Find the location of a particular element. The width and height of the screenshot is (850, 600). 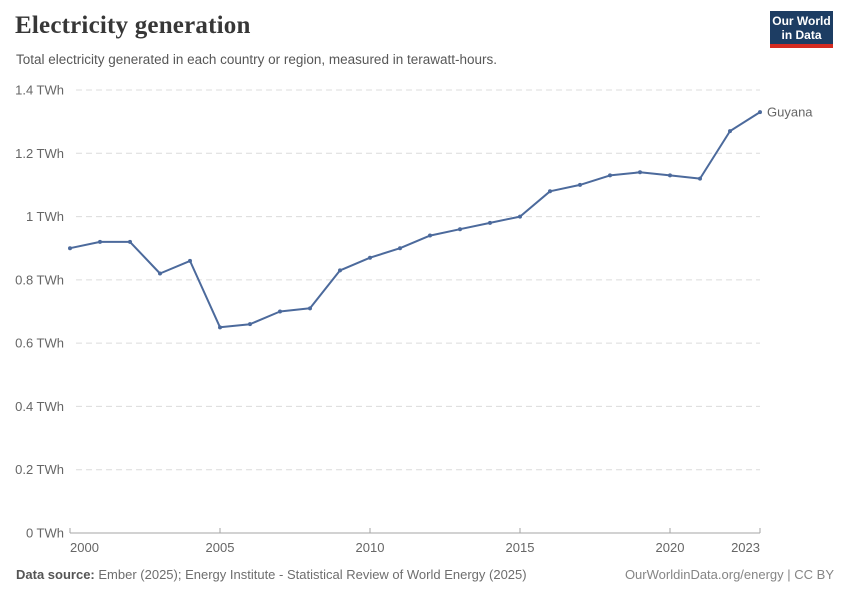

owid-logo-line1: Our World is located at coordinates (801, 20).